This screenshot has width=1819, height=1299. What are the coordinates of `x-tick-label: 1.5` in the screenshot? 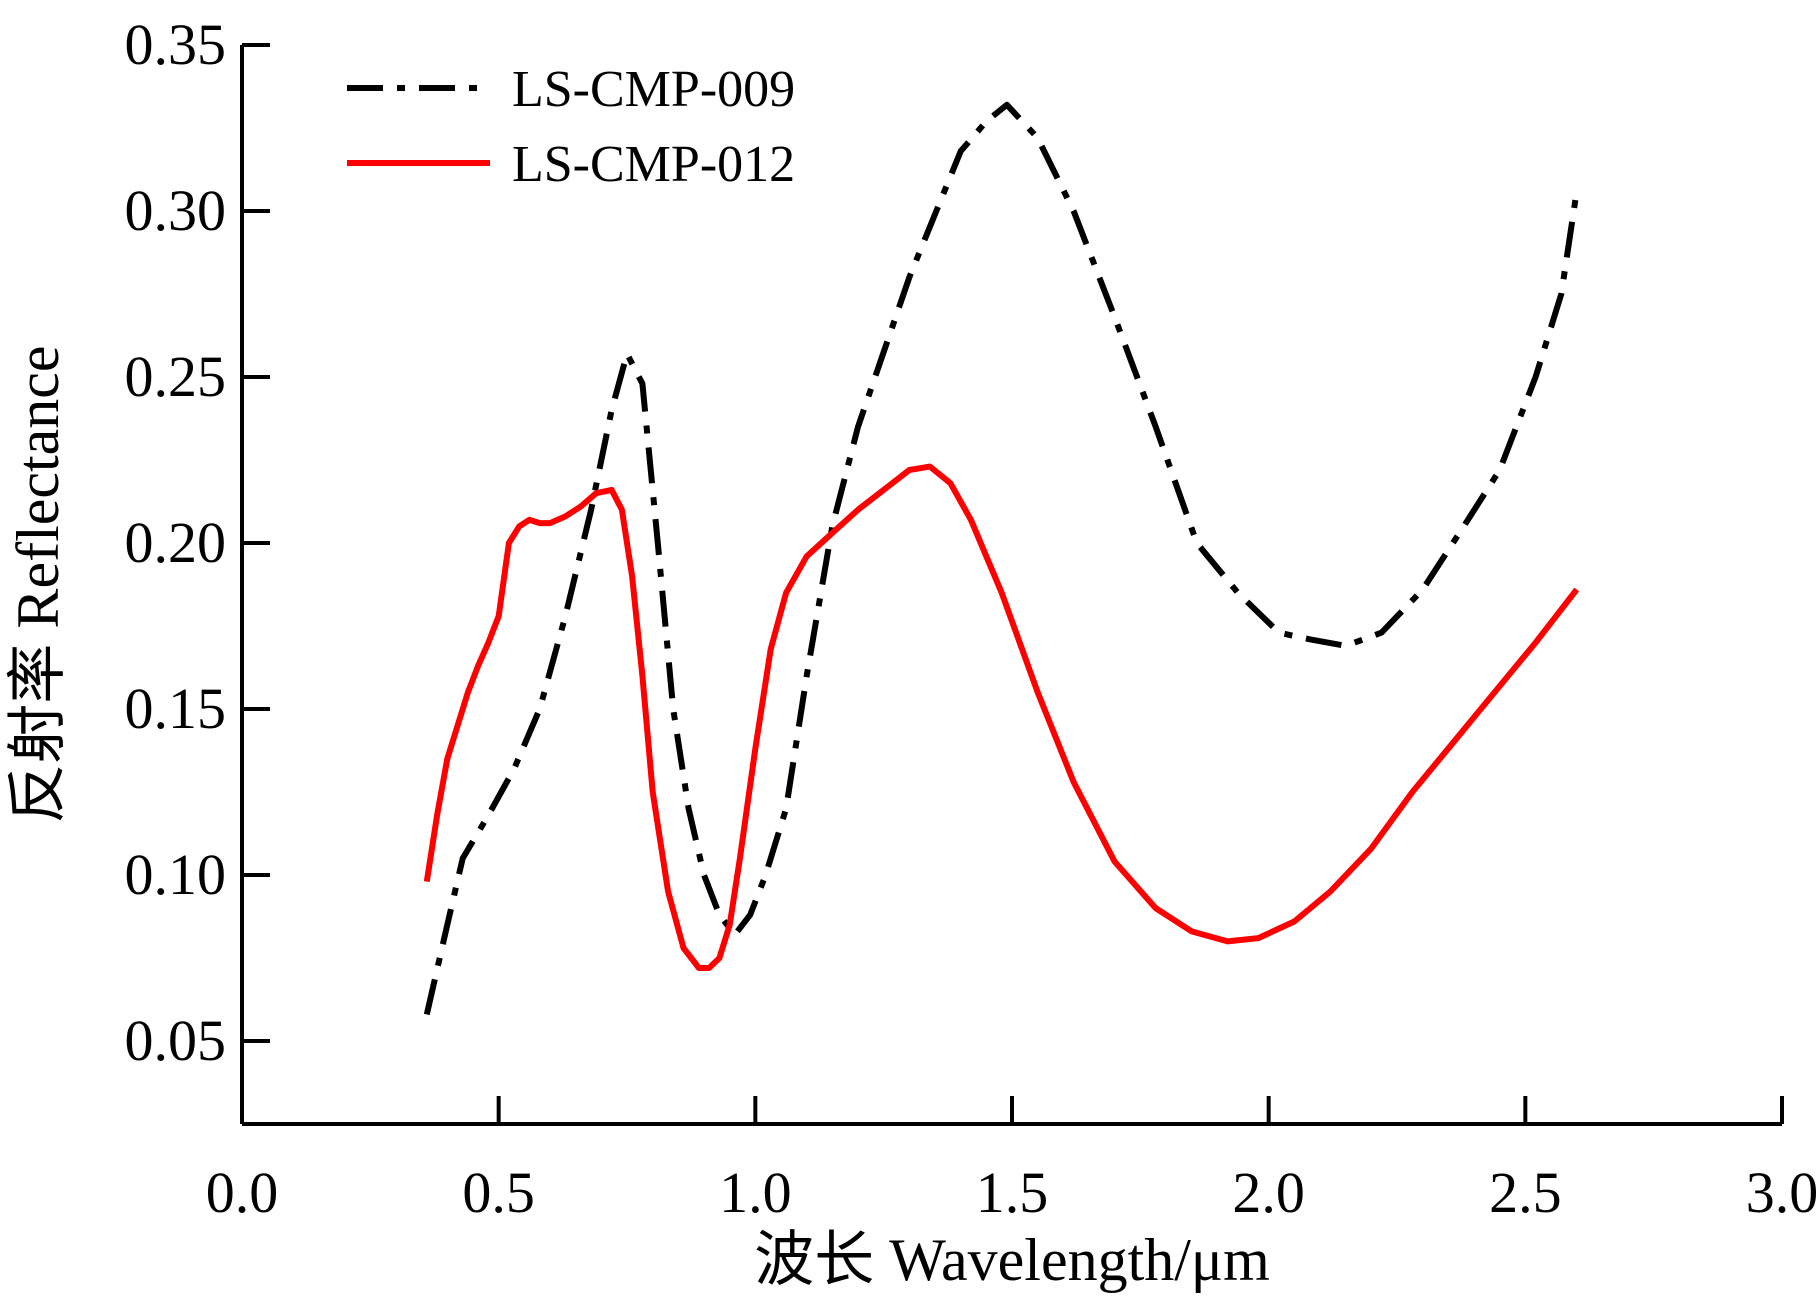 It's located at (1012, 1192).